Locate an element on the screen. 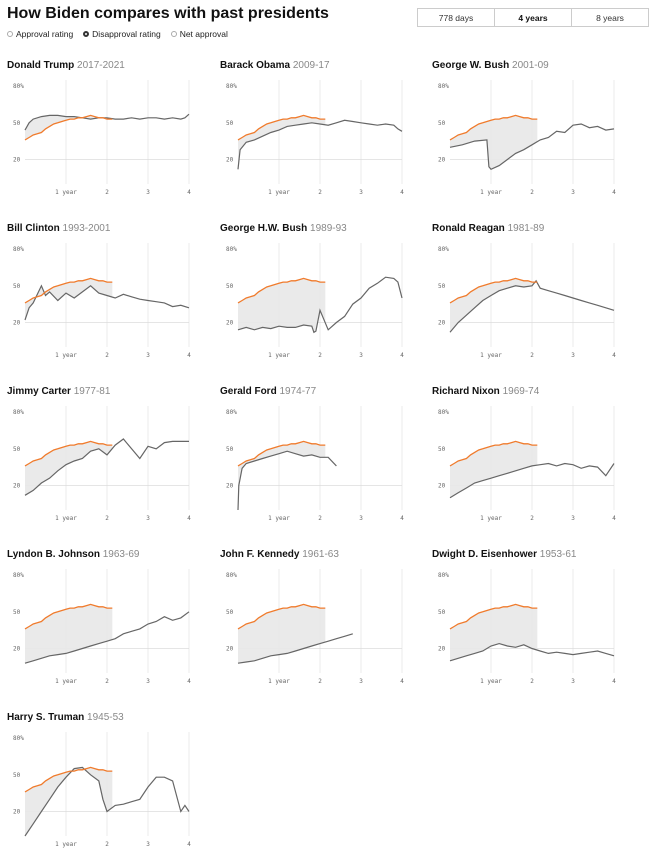  range-778-days-button: 778 days is located at coordinates (456, 17).